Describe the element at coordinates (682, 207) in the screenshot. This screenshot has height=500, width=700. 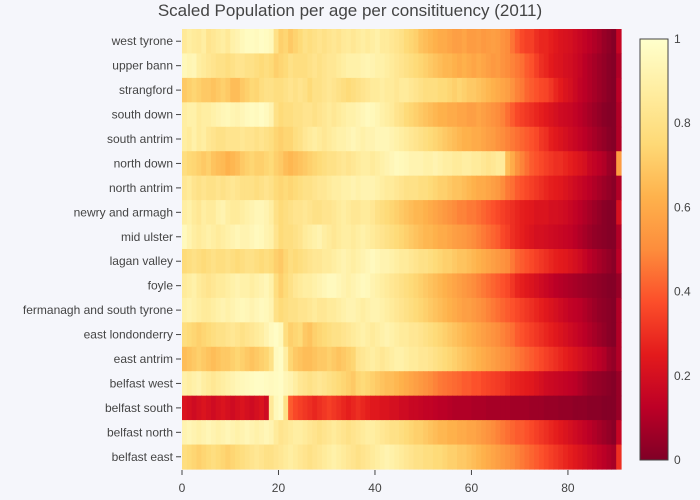
I see `colorbar-tick-label: 0.6` at that location.